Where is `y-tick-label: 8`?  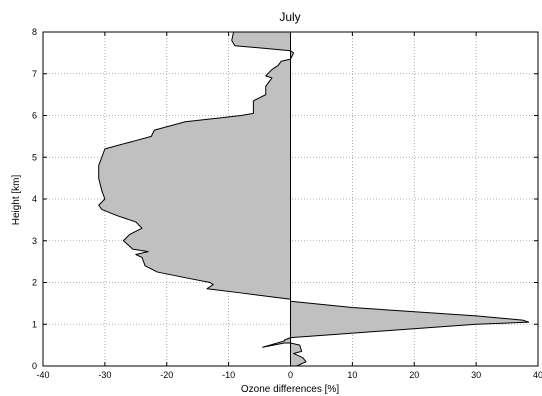
y-tick-label: 8 is located at coordinates (34, 32).